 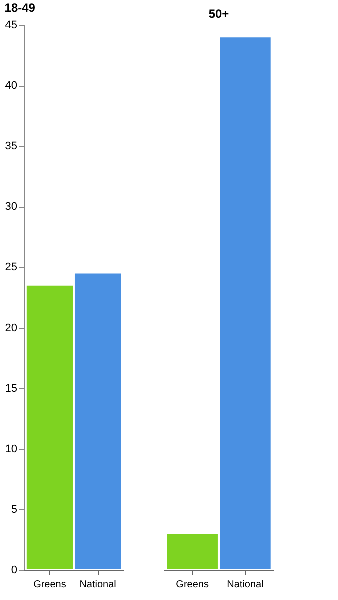 What do you see at coordinates (219, 14) in the screenshot?
I see `chart-title: 50+` at bounding box center [219, 14].